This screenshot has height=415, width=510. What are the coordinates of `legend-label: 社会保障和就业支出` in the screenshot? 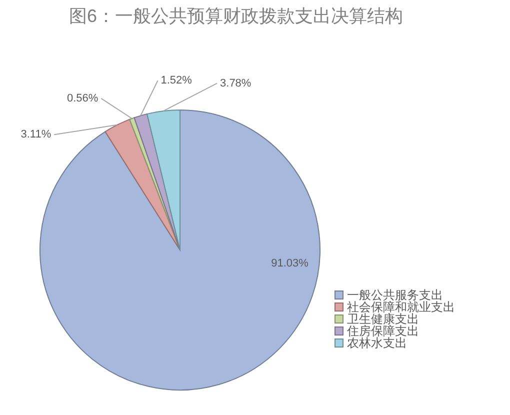 It's located at (401, 307).